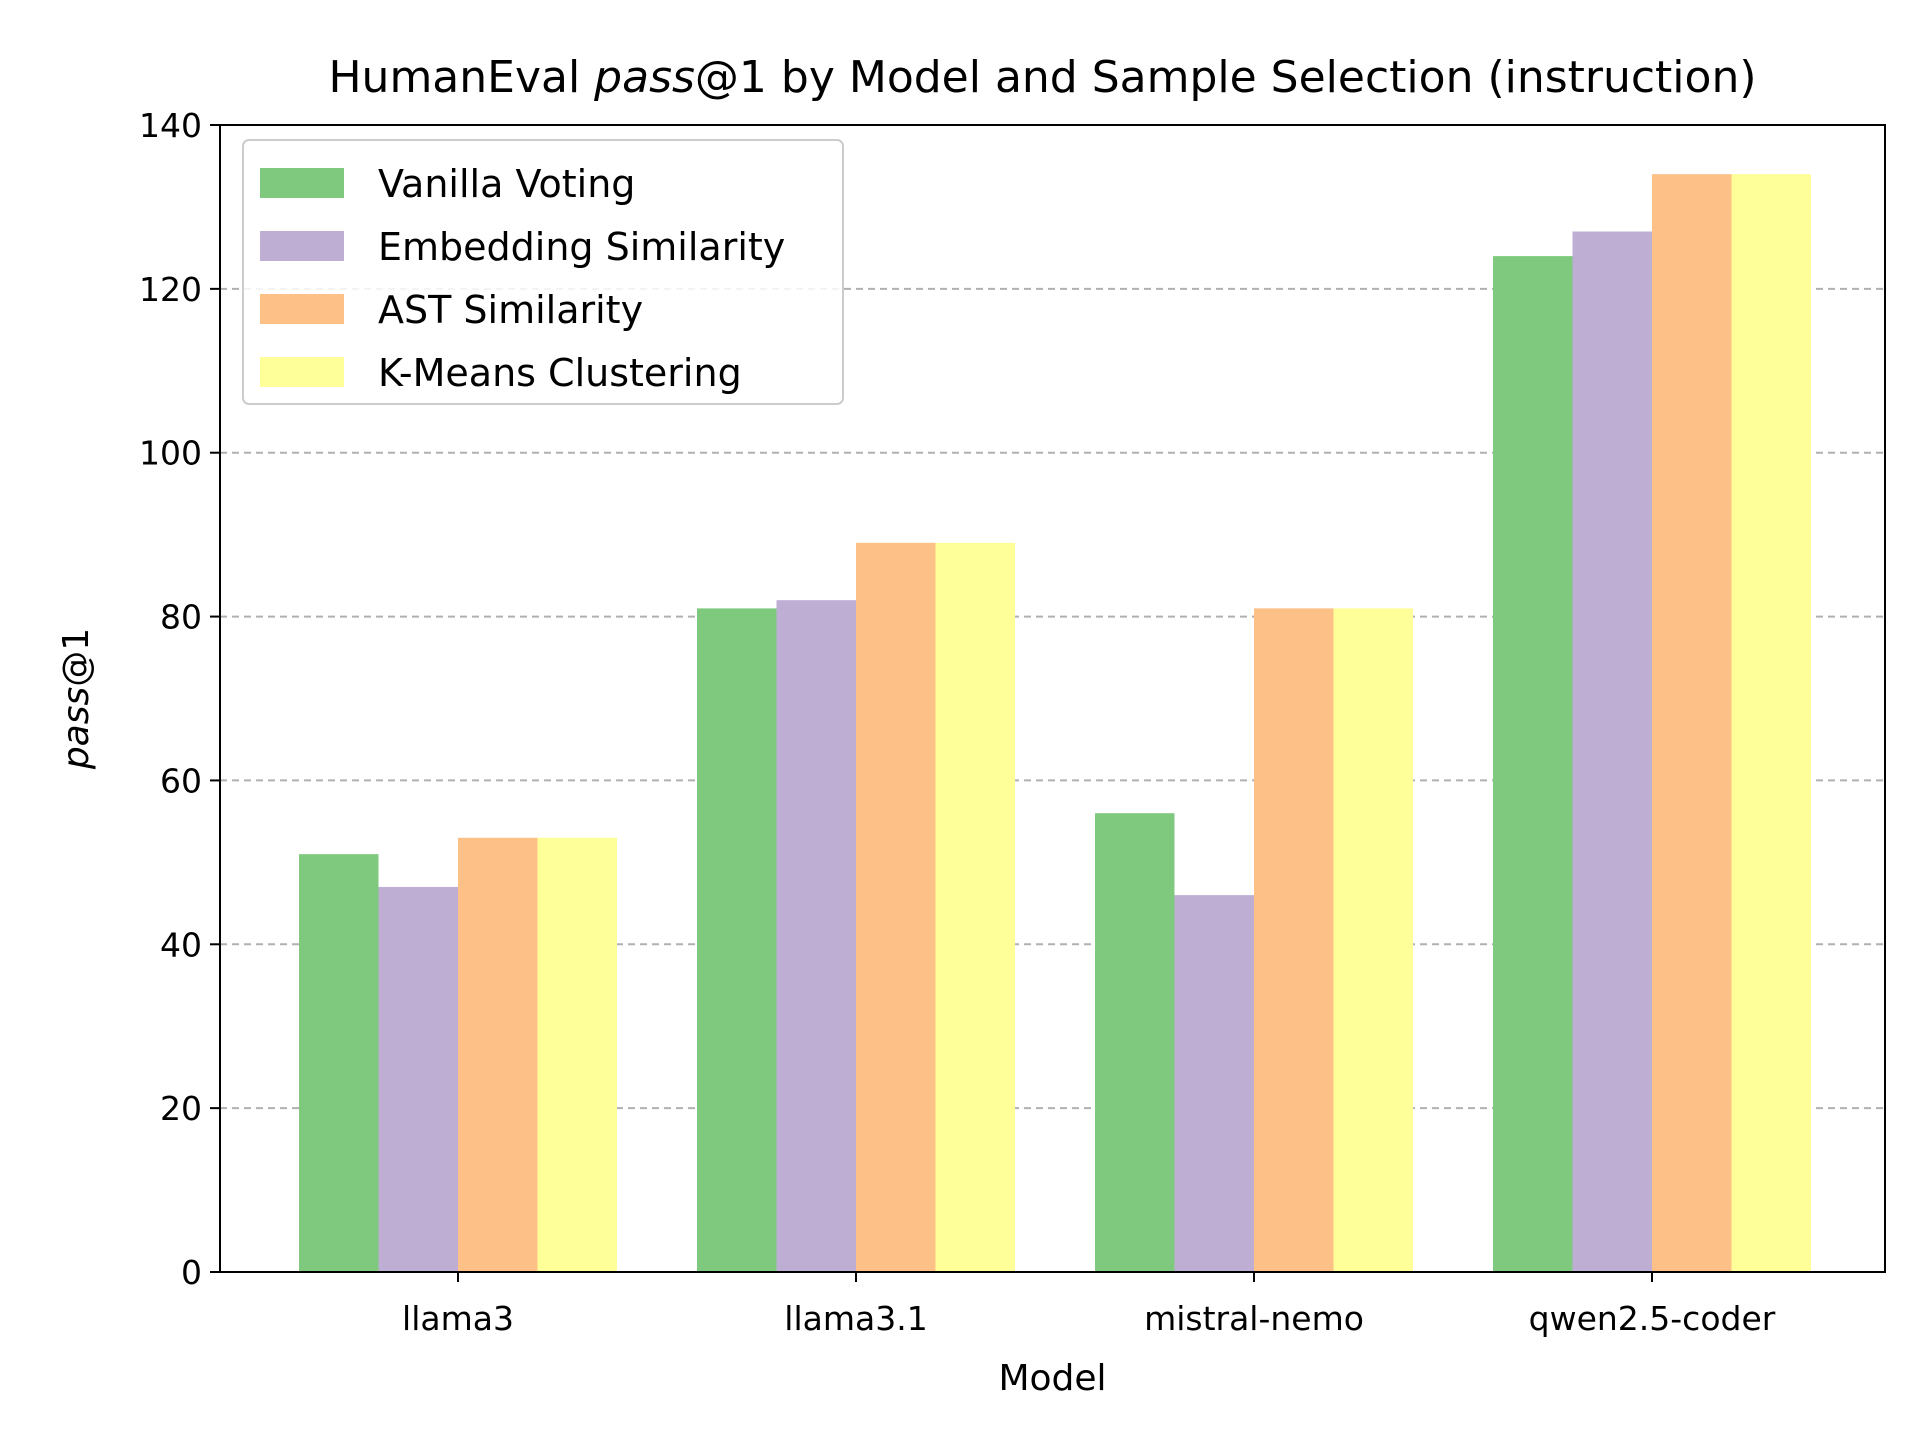 The image size is (1920, 1440). What do you see at coordinates (181, 944) in the screenshot?
I see `y-tick-label: 40` at bounding box center [181, 944].